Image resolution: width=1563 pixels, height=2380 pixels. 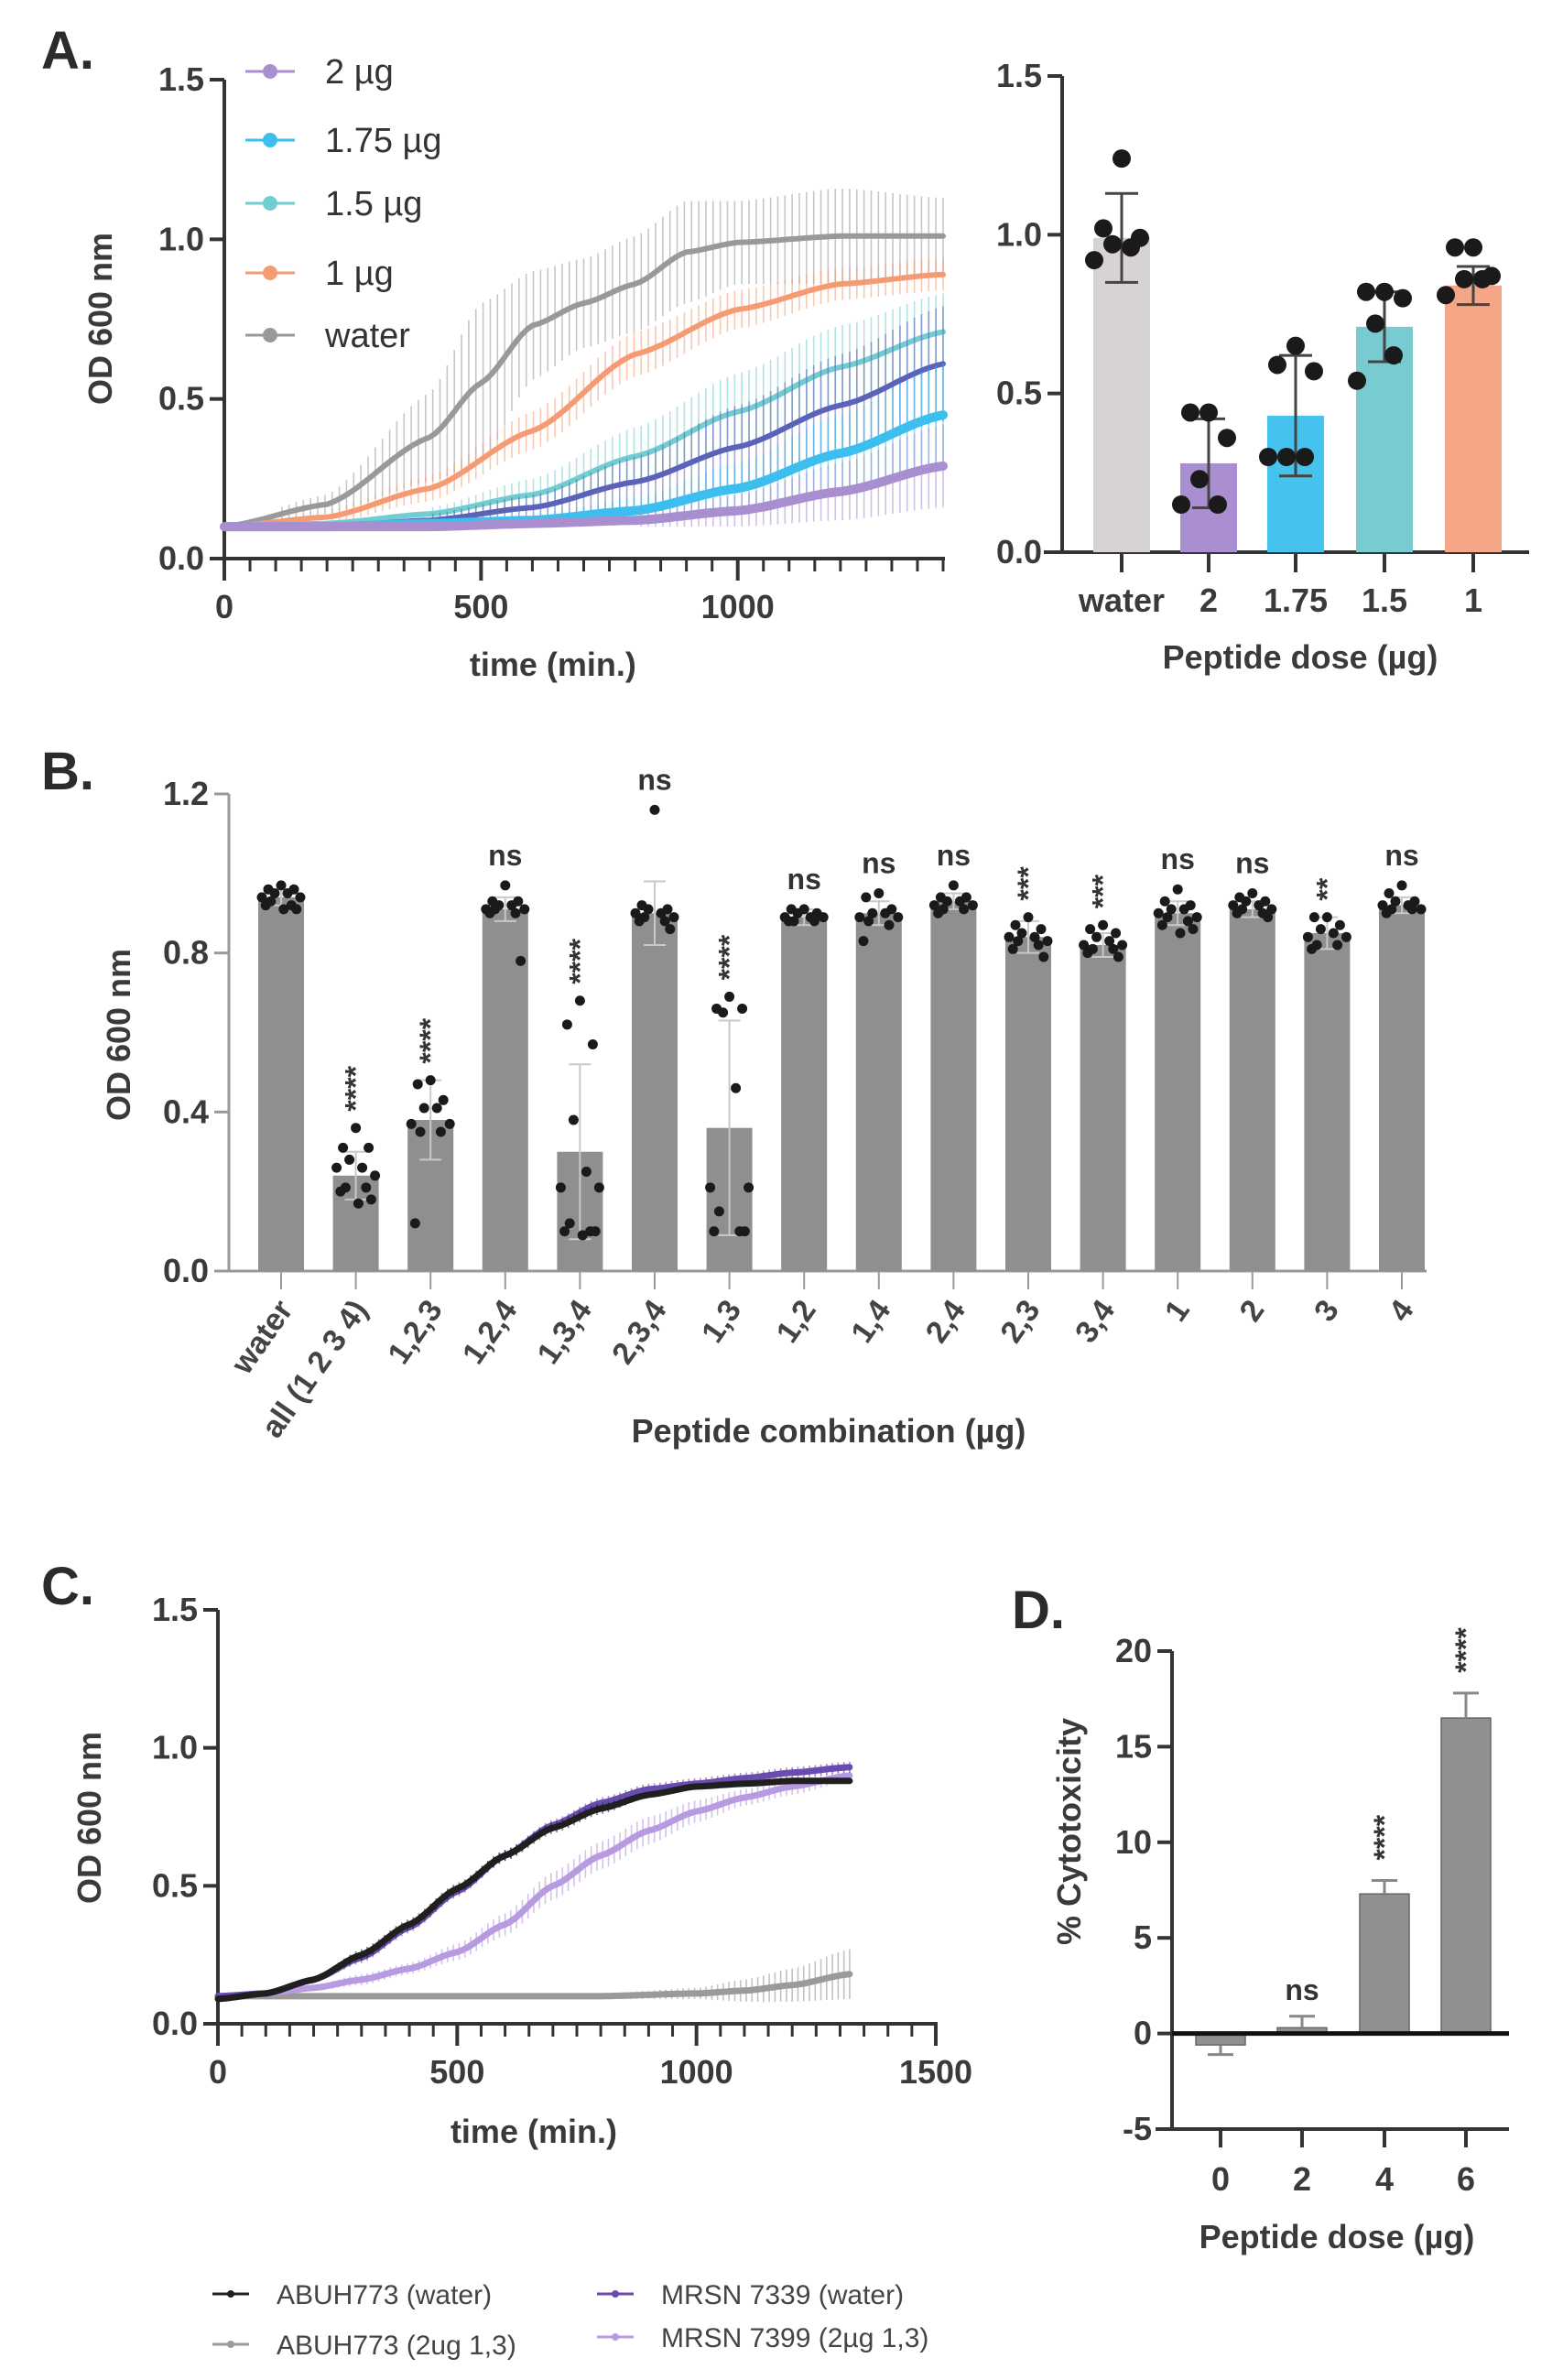 What do you see at coordinates (584, 394) in the screenshot?
I see `series-1g` at bounding box center [584, 394].